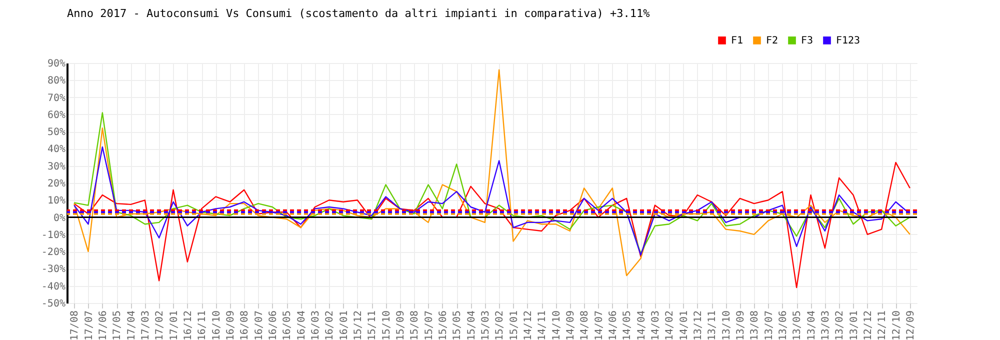 This screenshot has width=1000, height=340. I want to click on legend-label: F1, so click(737, 40).